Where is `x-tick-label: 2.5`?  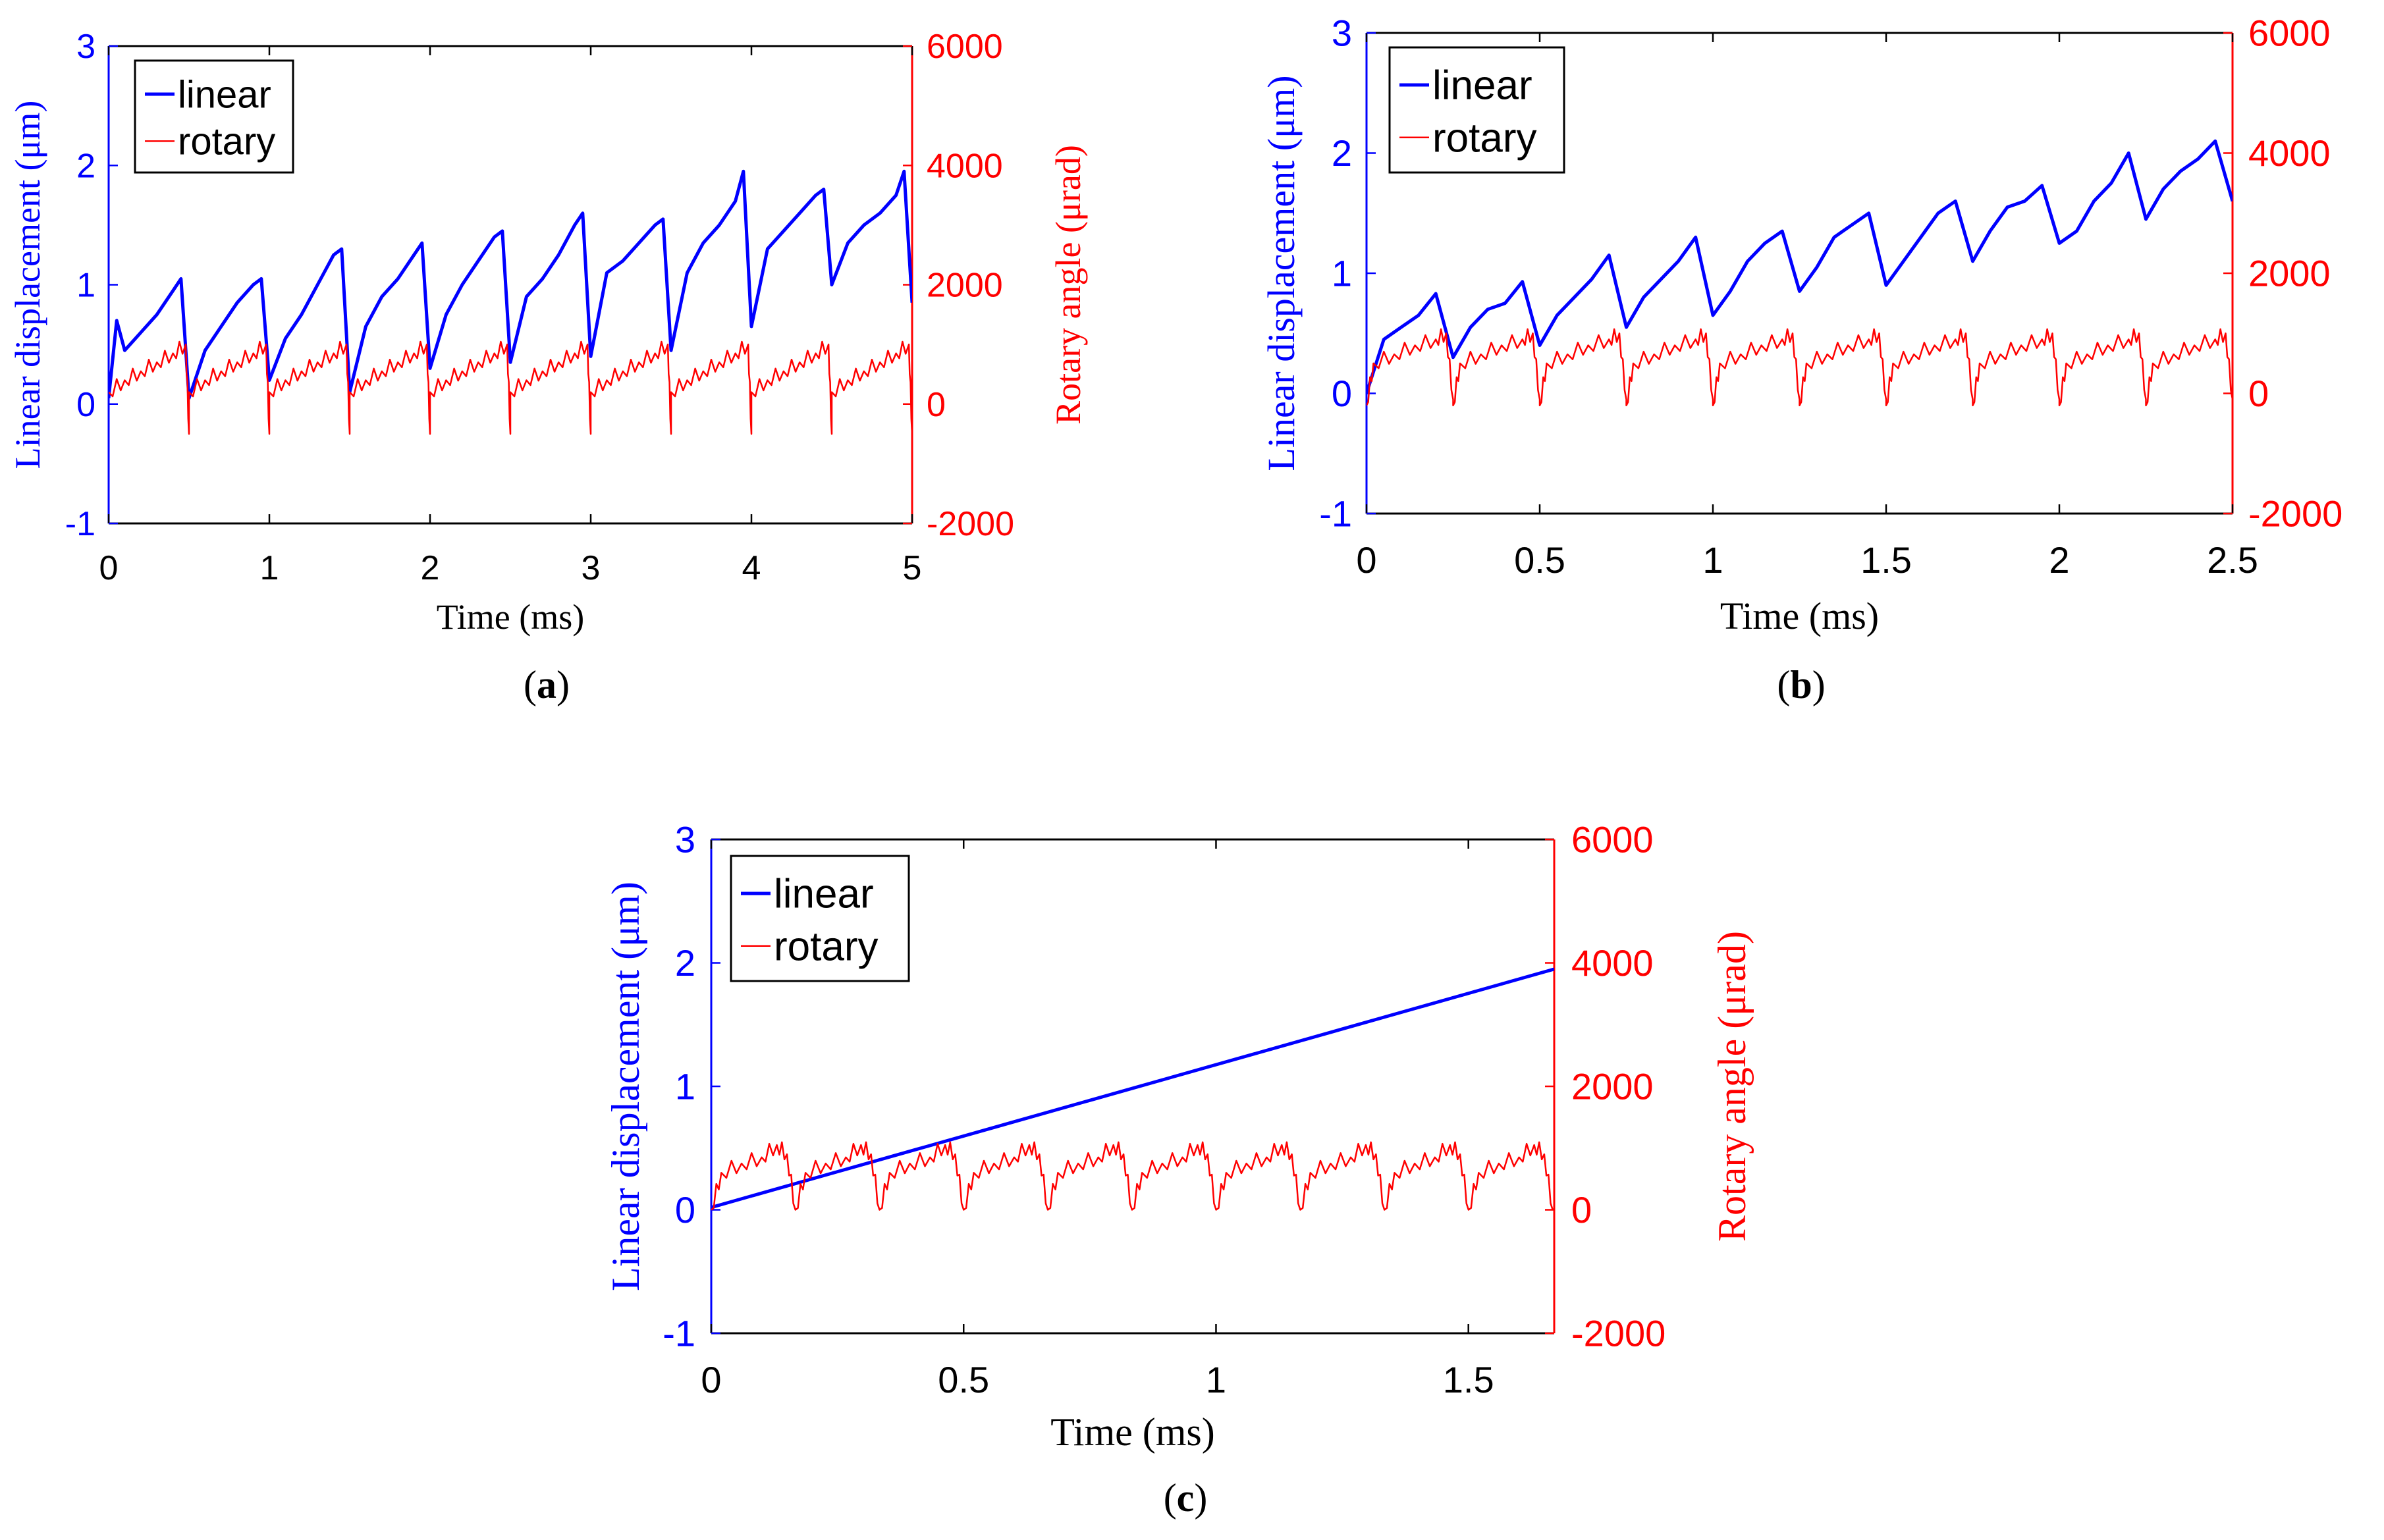 x-tick-label: 2.5 is located at coordinates (2232, 560).